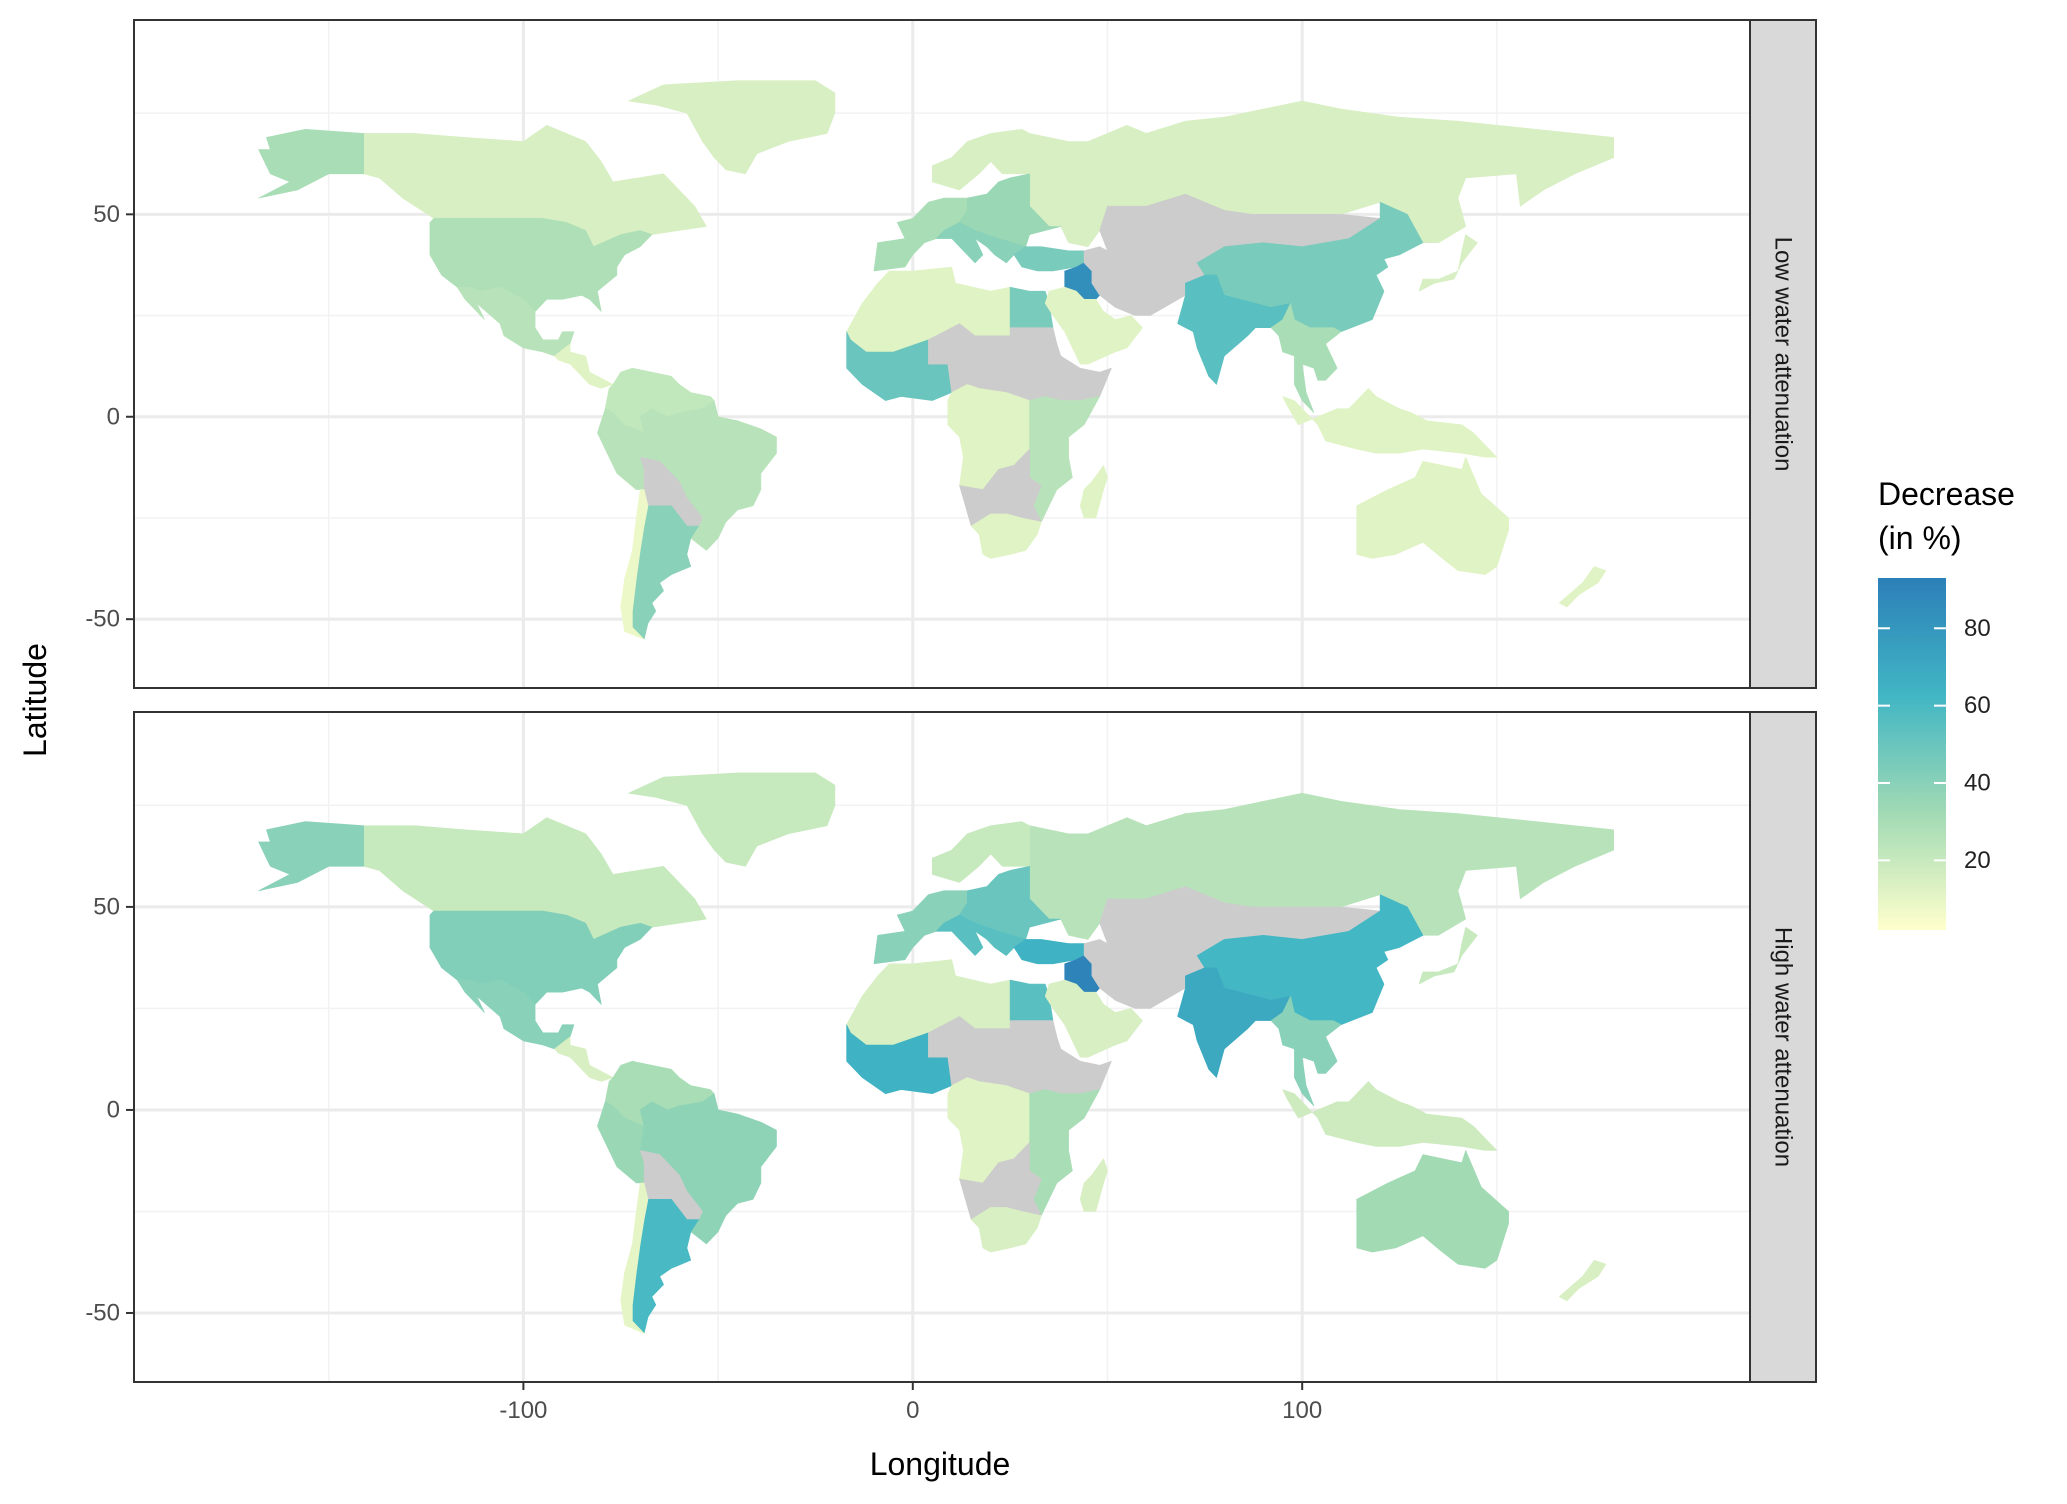 The width and height of the screenshot is (2067, 1504). What do you see at coordinates (940, 1464) in the screenshot?
I see `x-axis-title: Longitude` at bounding box center [940, 1464].